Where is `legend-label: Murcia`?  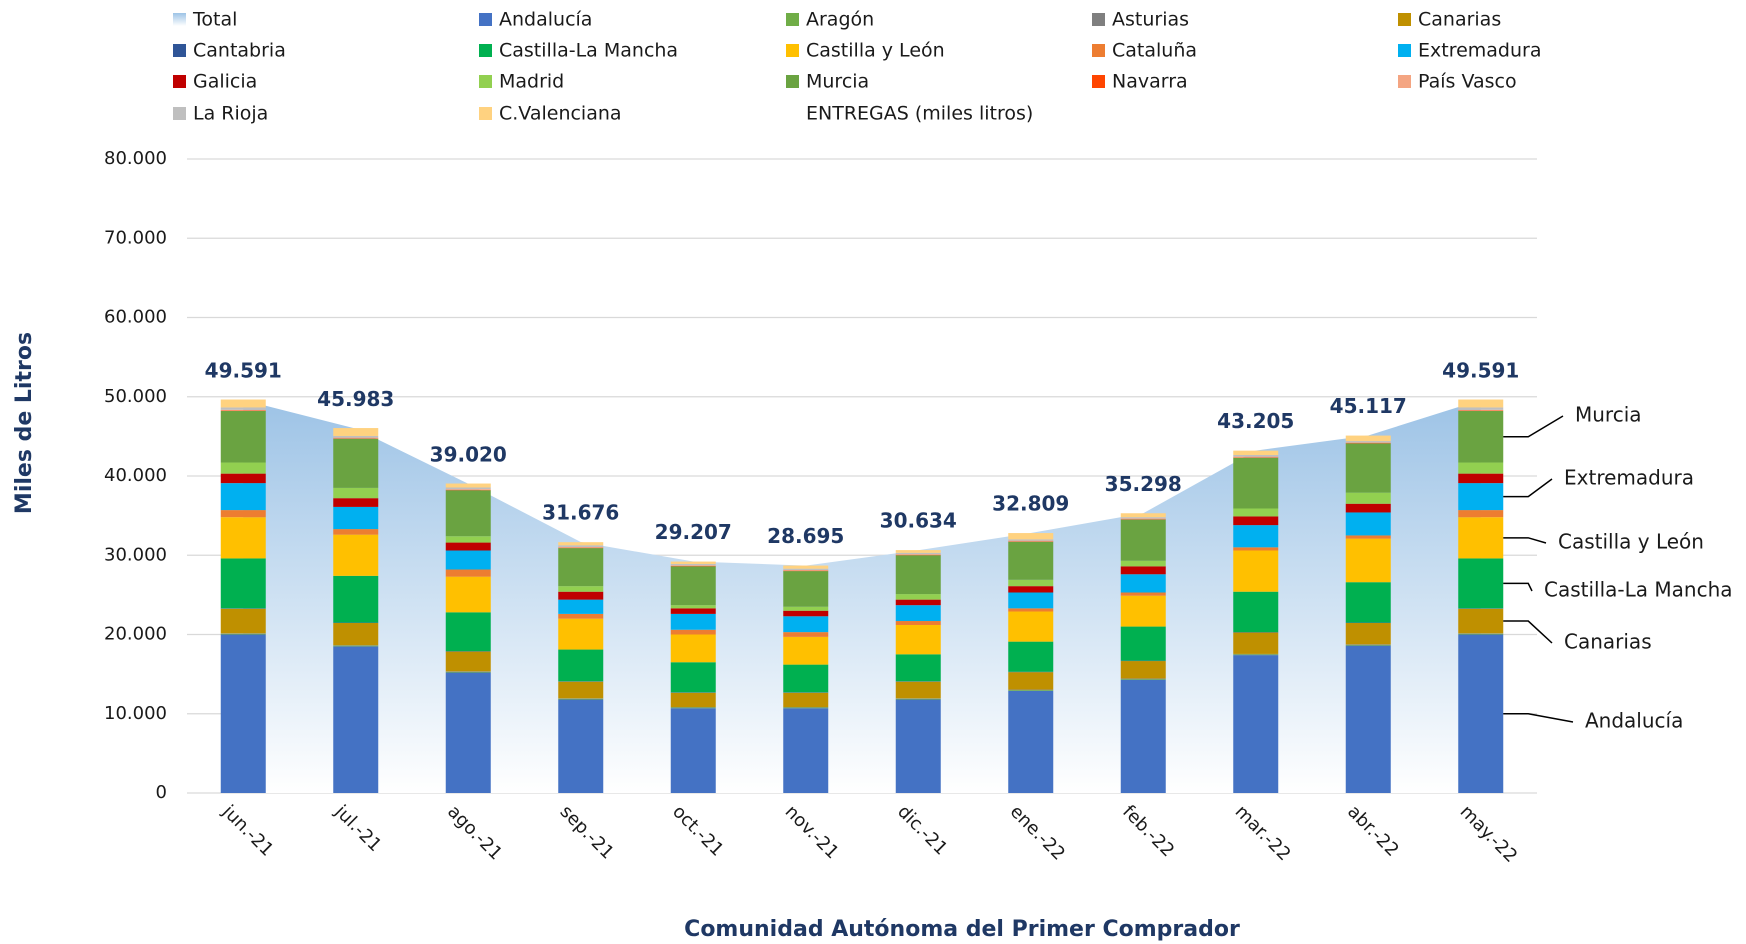
legend-label: Murcia is located at coordinates (837, 82).